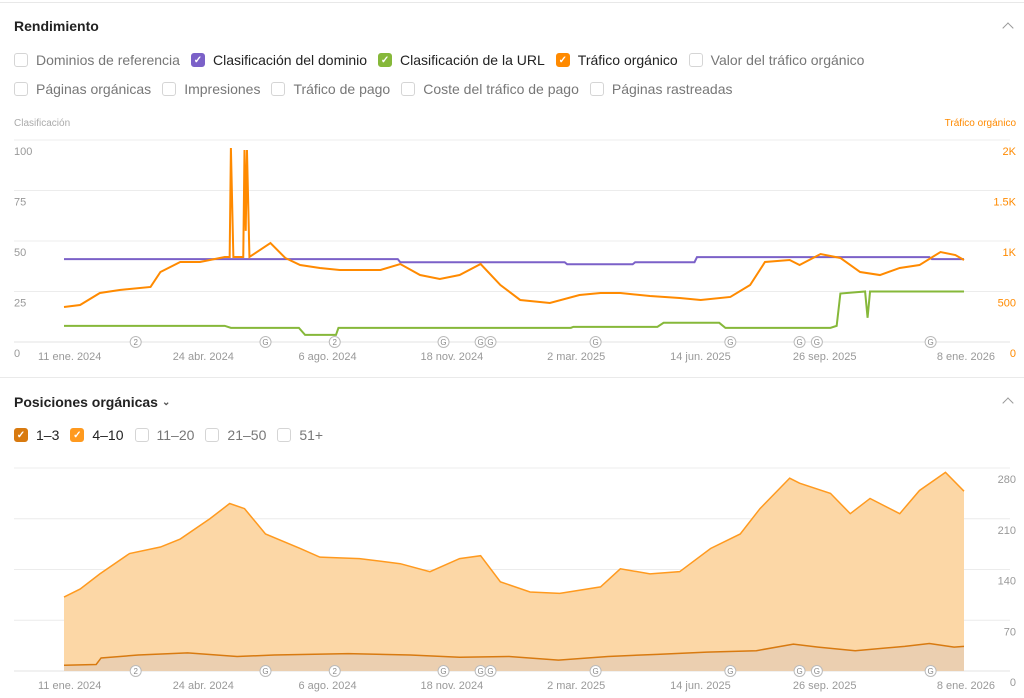 Image resolution: width=1024 pixels, height=698 pixels. I want to click on checkbox-label: Páginas orgánicas, so click(94, 89).